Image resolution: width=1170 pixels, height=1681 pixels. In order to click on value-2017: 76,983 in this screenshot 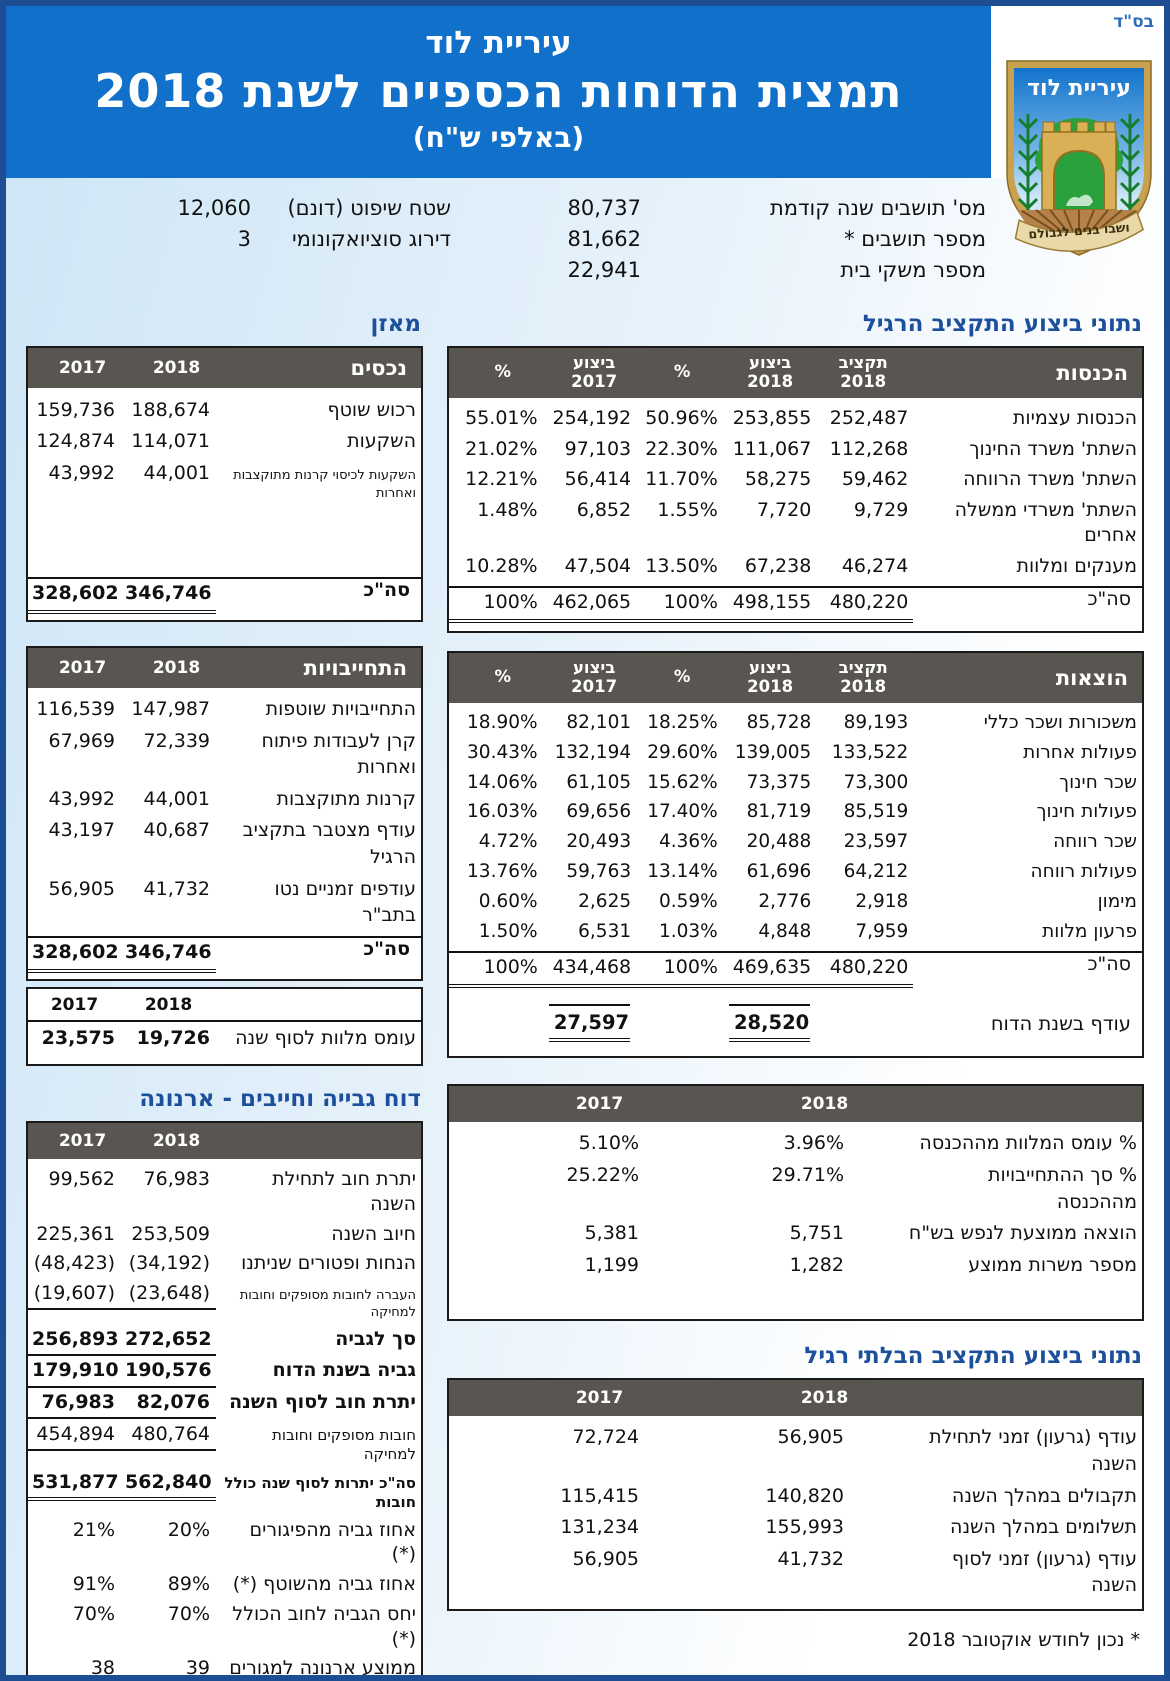, I will do `click(74, 1404)`.